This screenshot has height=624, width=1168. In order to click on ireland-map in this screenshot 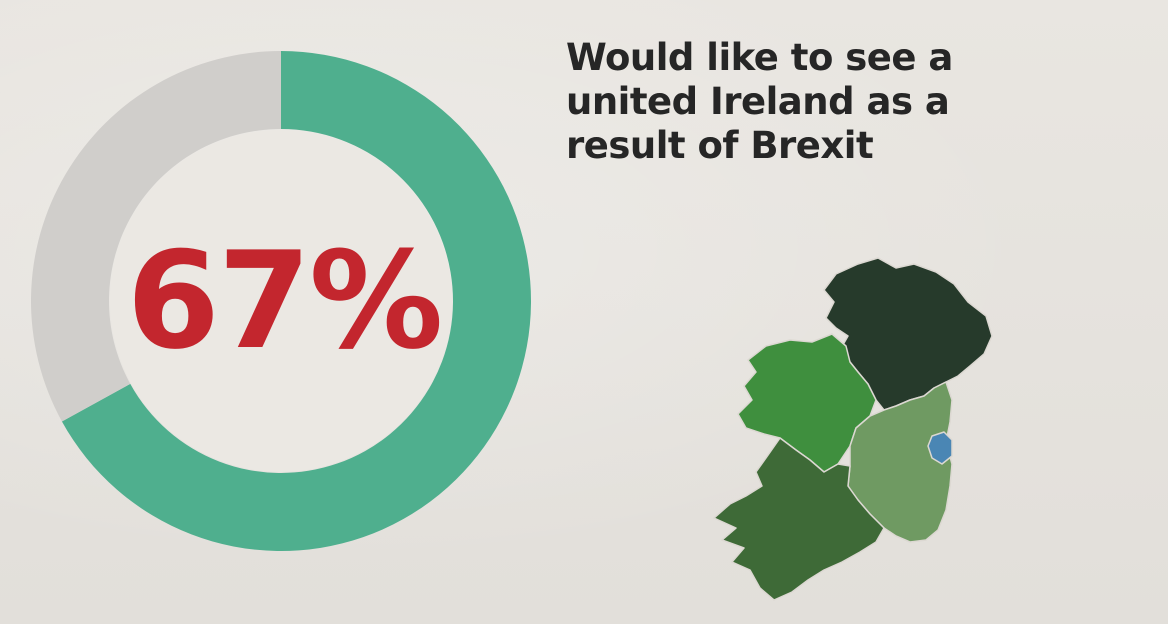, I will do `click(850, 430)`.